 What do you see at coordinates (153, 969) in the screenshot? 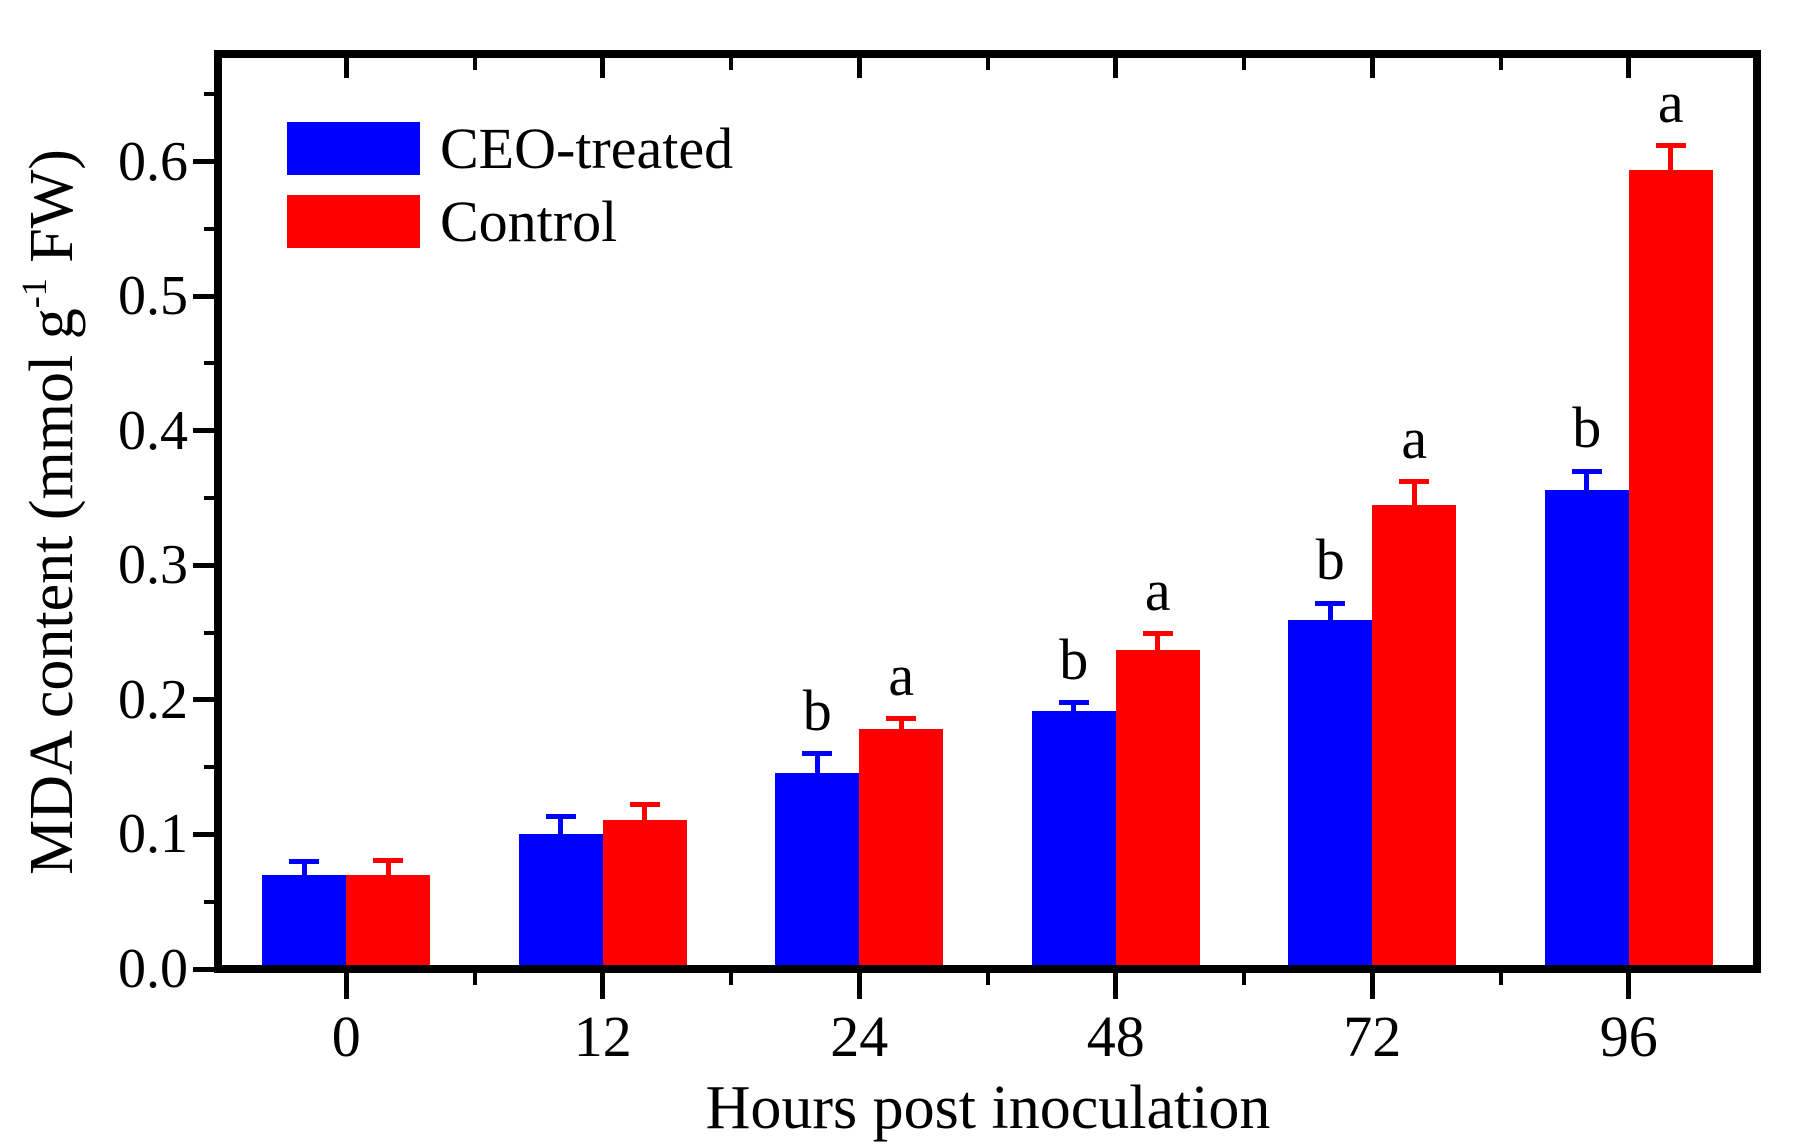
I see `y-axis-tick-label: 0.0` at bounding box center [153, 969].